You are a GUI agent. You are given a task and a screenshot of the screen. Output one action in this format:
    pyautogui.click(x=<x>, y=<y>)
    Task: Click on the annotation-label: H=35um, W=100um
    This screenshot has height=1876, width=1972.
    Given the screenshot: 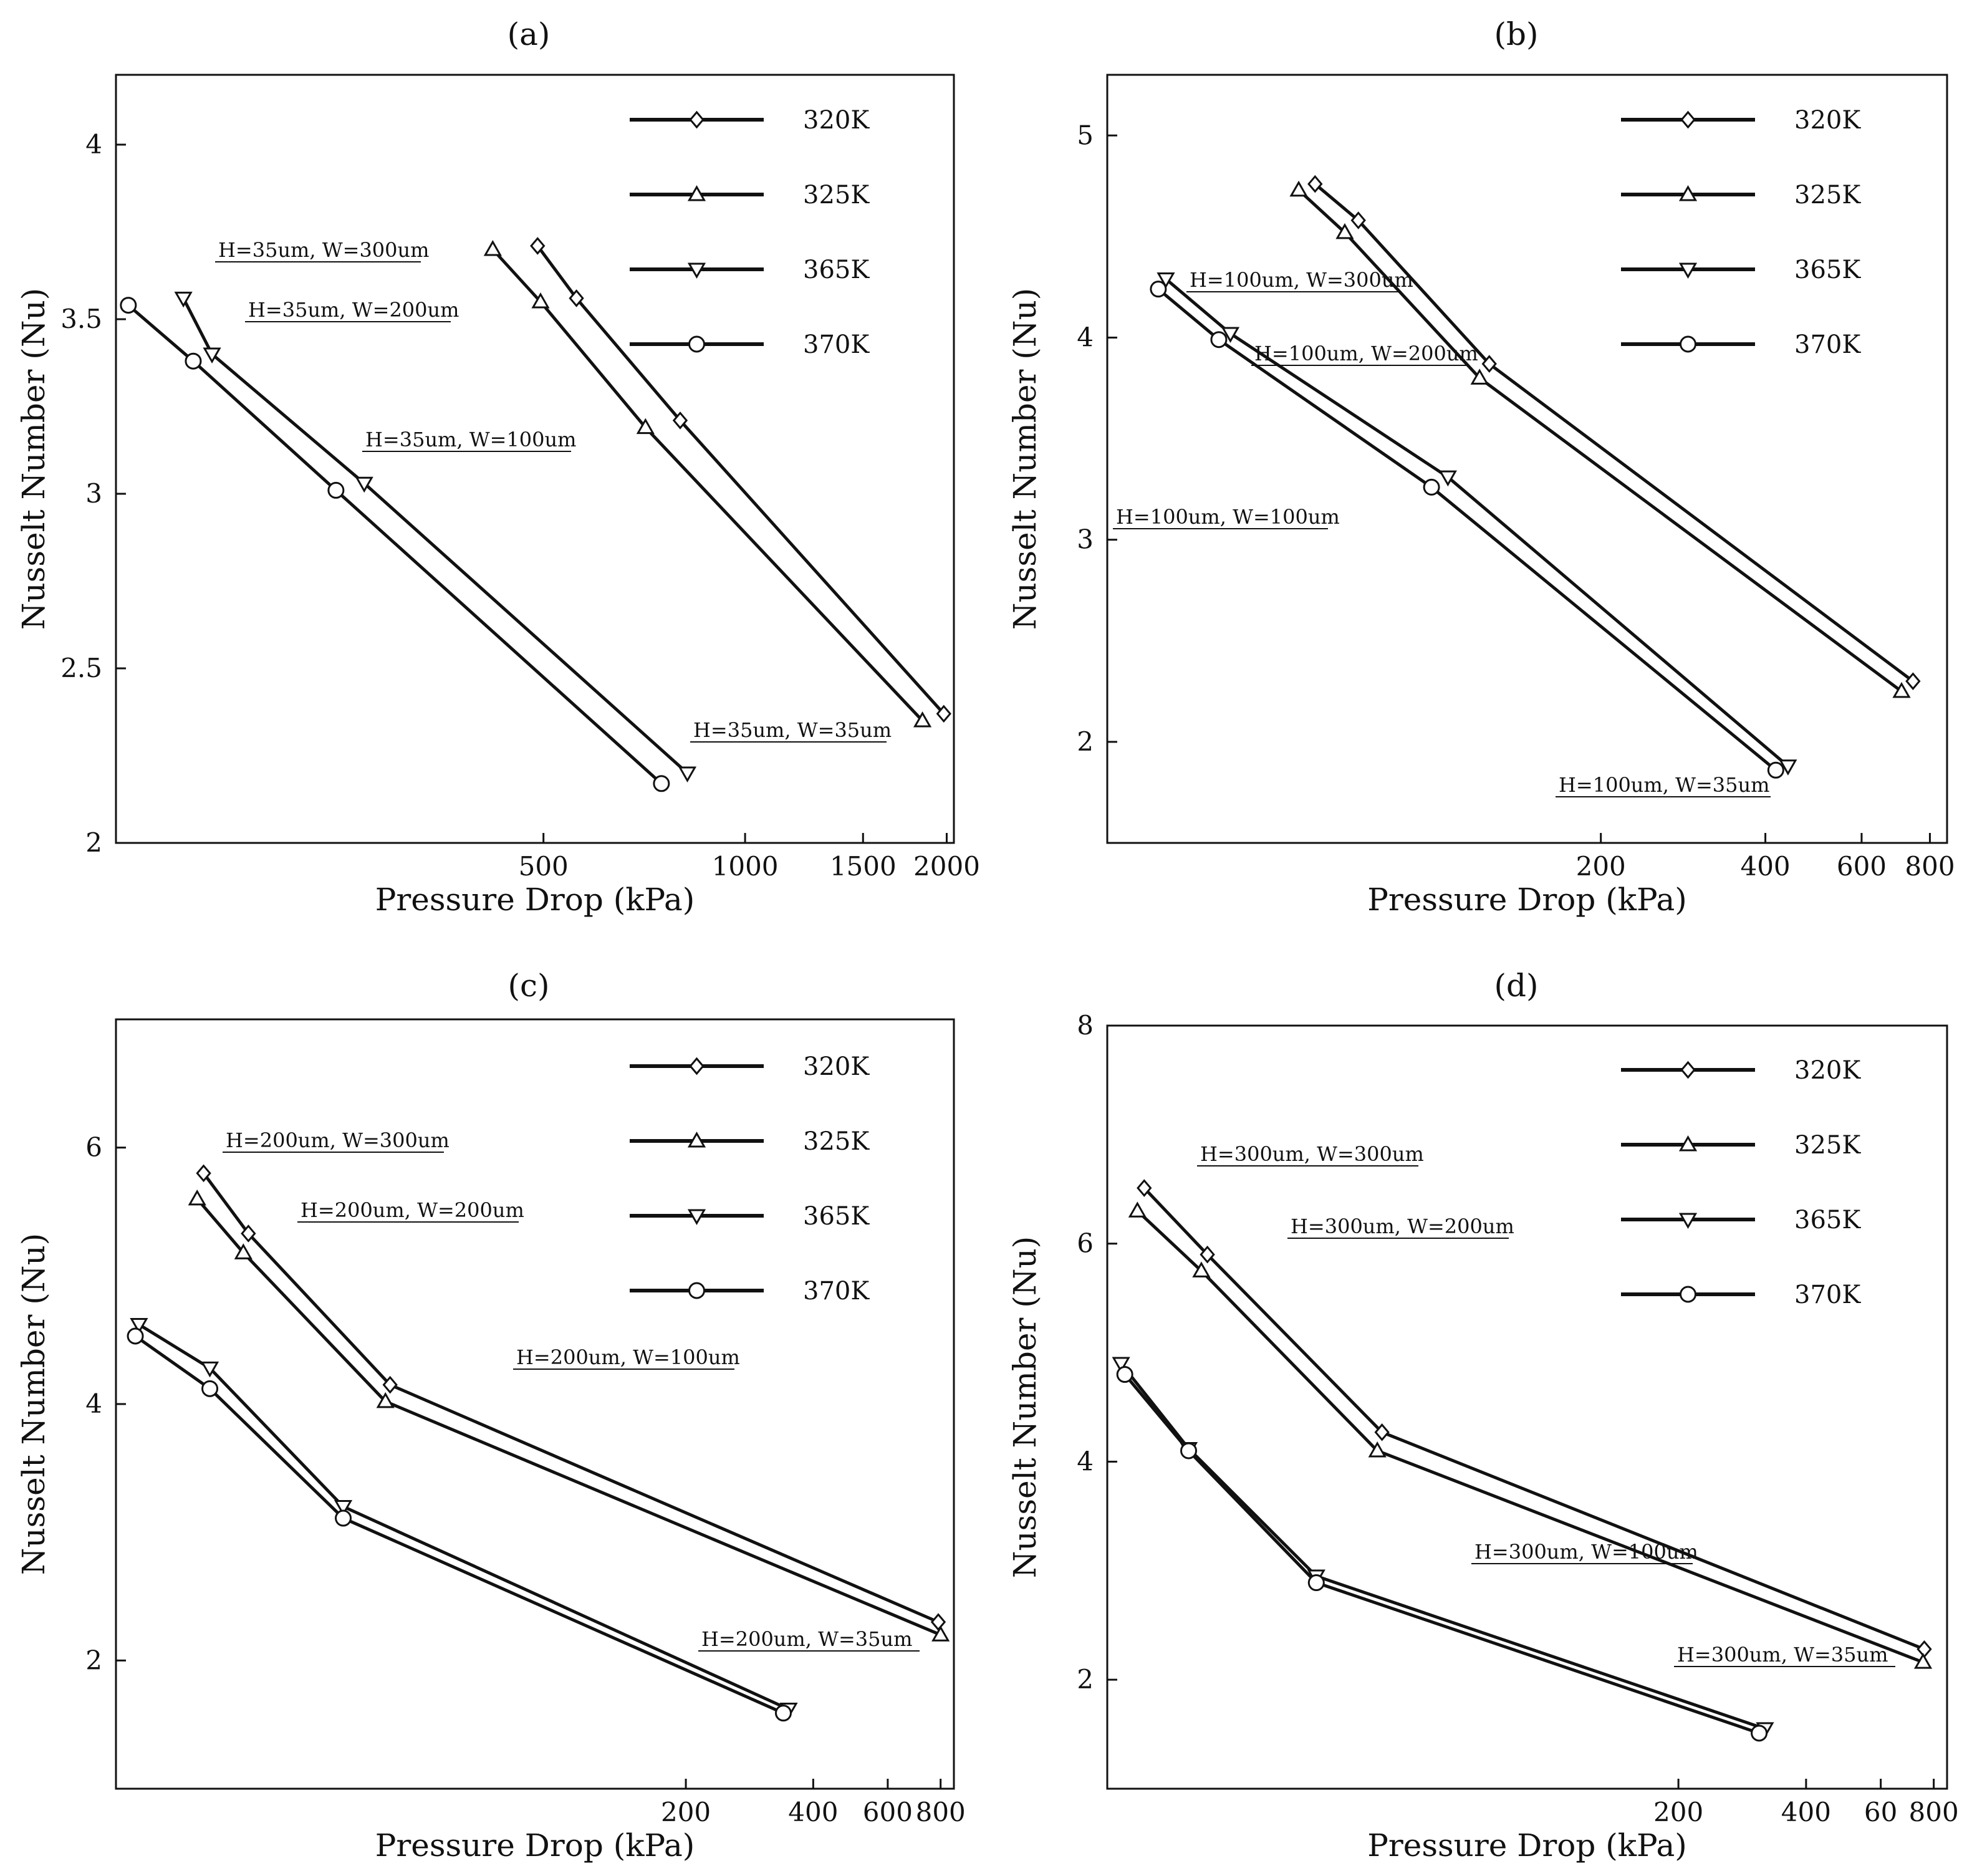 What is the action you would take?
    pyautogui.click(x=470, y=440)
    